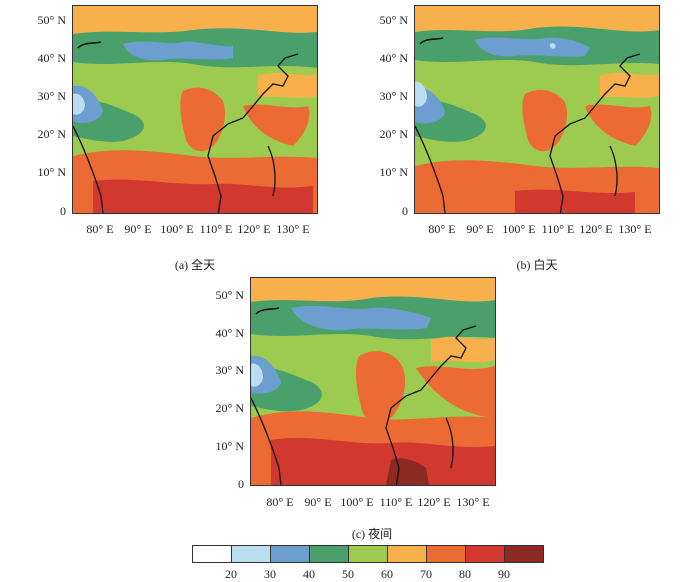  What do you see at coordinates (231, 574) in the screenshot?
I see `legend-label: 20` at bounding box center [231, 574].